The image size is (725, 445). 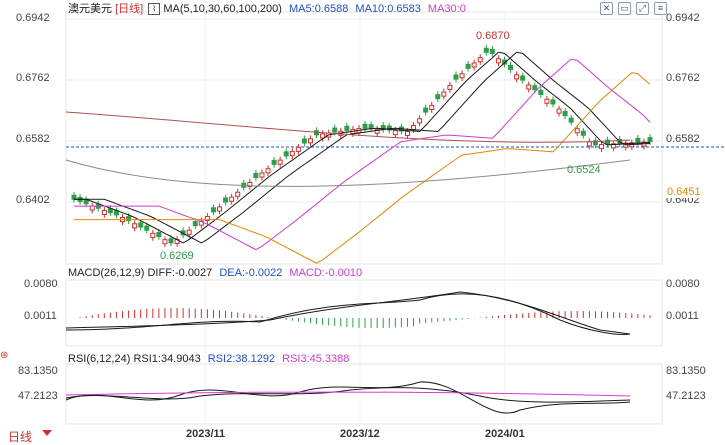 What do you see at coordinates (33, 200) in the screenshot?
I see `price-label-left: 0.6402` at bounding box center [33, 200].